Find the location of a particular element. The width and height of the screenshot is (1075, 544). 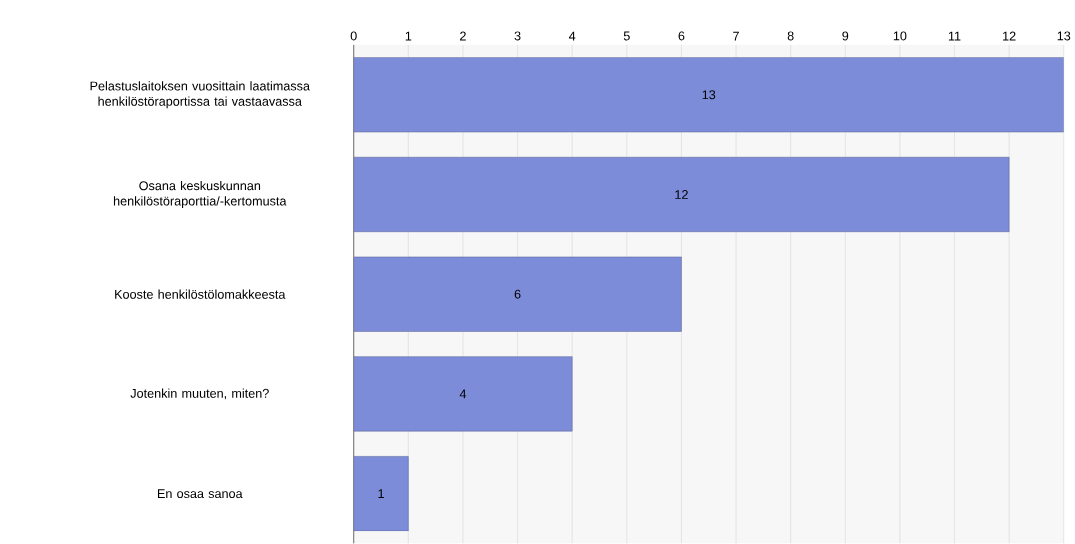

y-tick-label: Jotenkin muuten, miten? is located at coordinates (199, 394).